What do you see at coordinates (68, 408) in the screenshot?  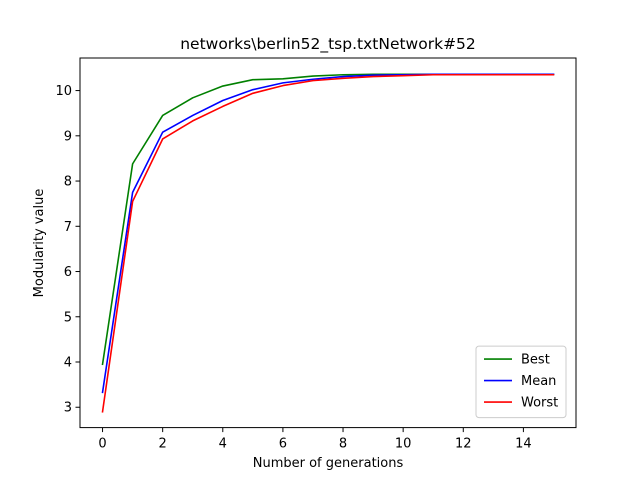 I see `y-tick-label: 3` at bounding box center [68, 408].